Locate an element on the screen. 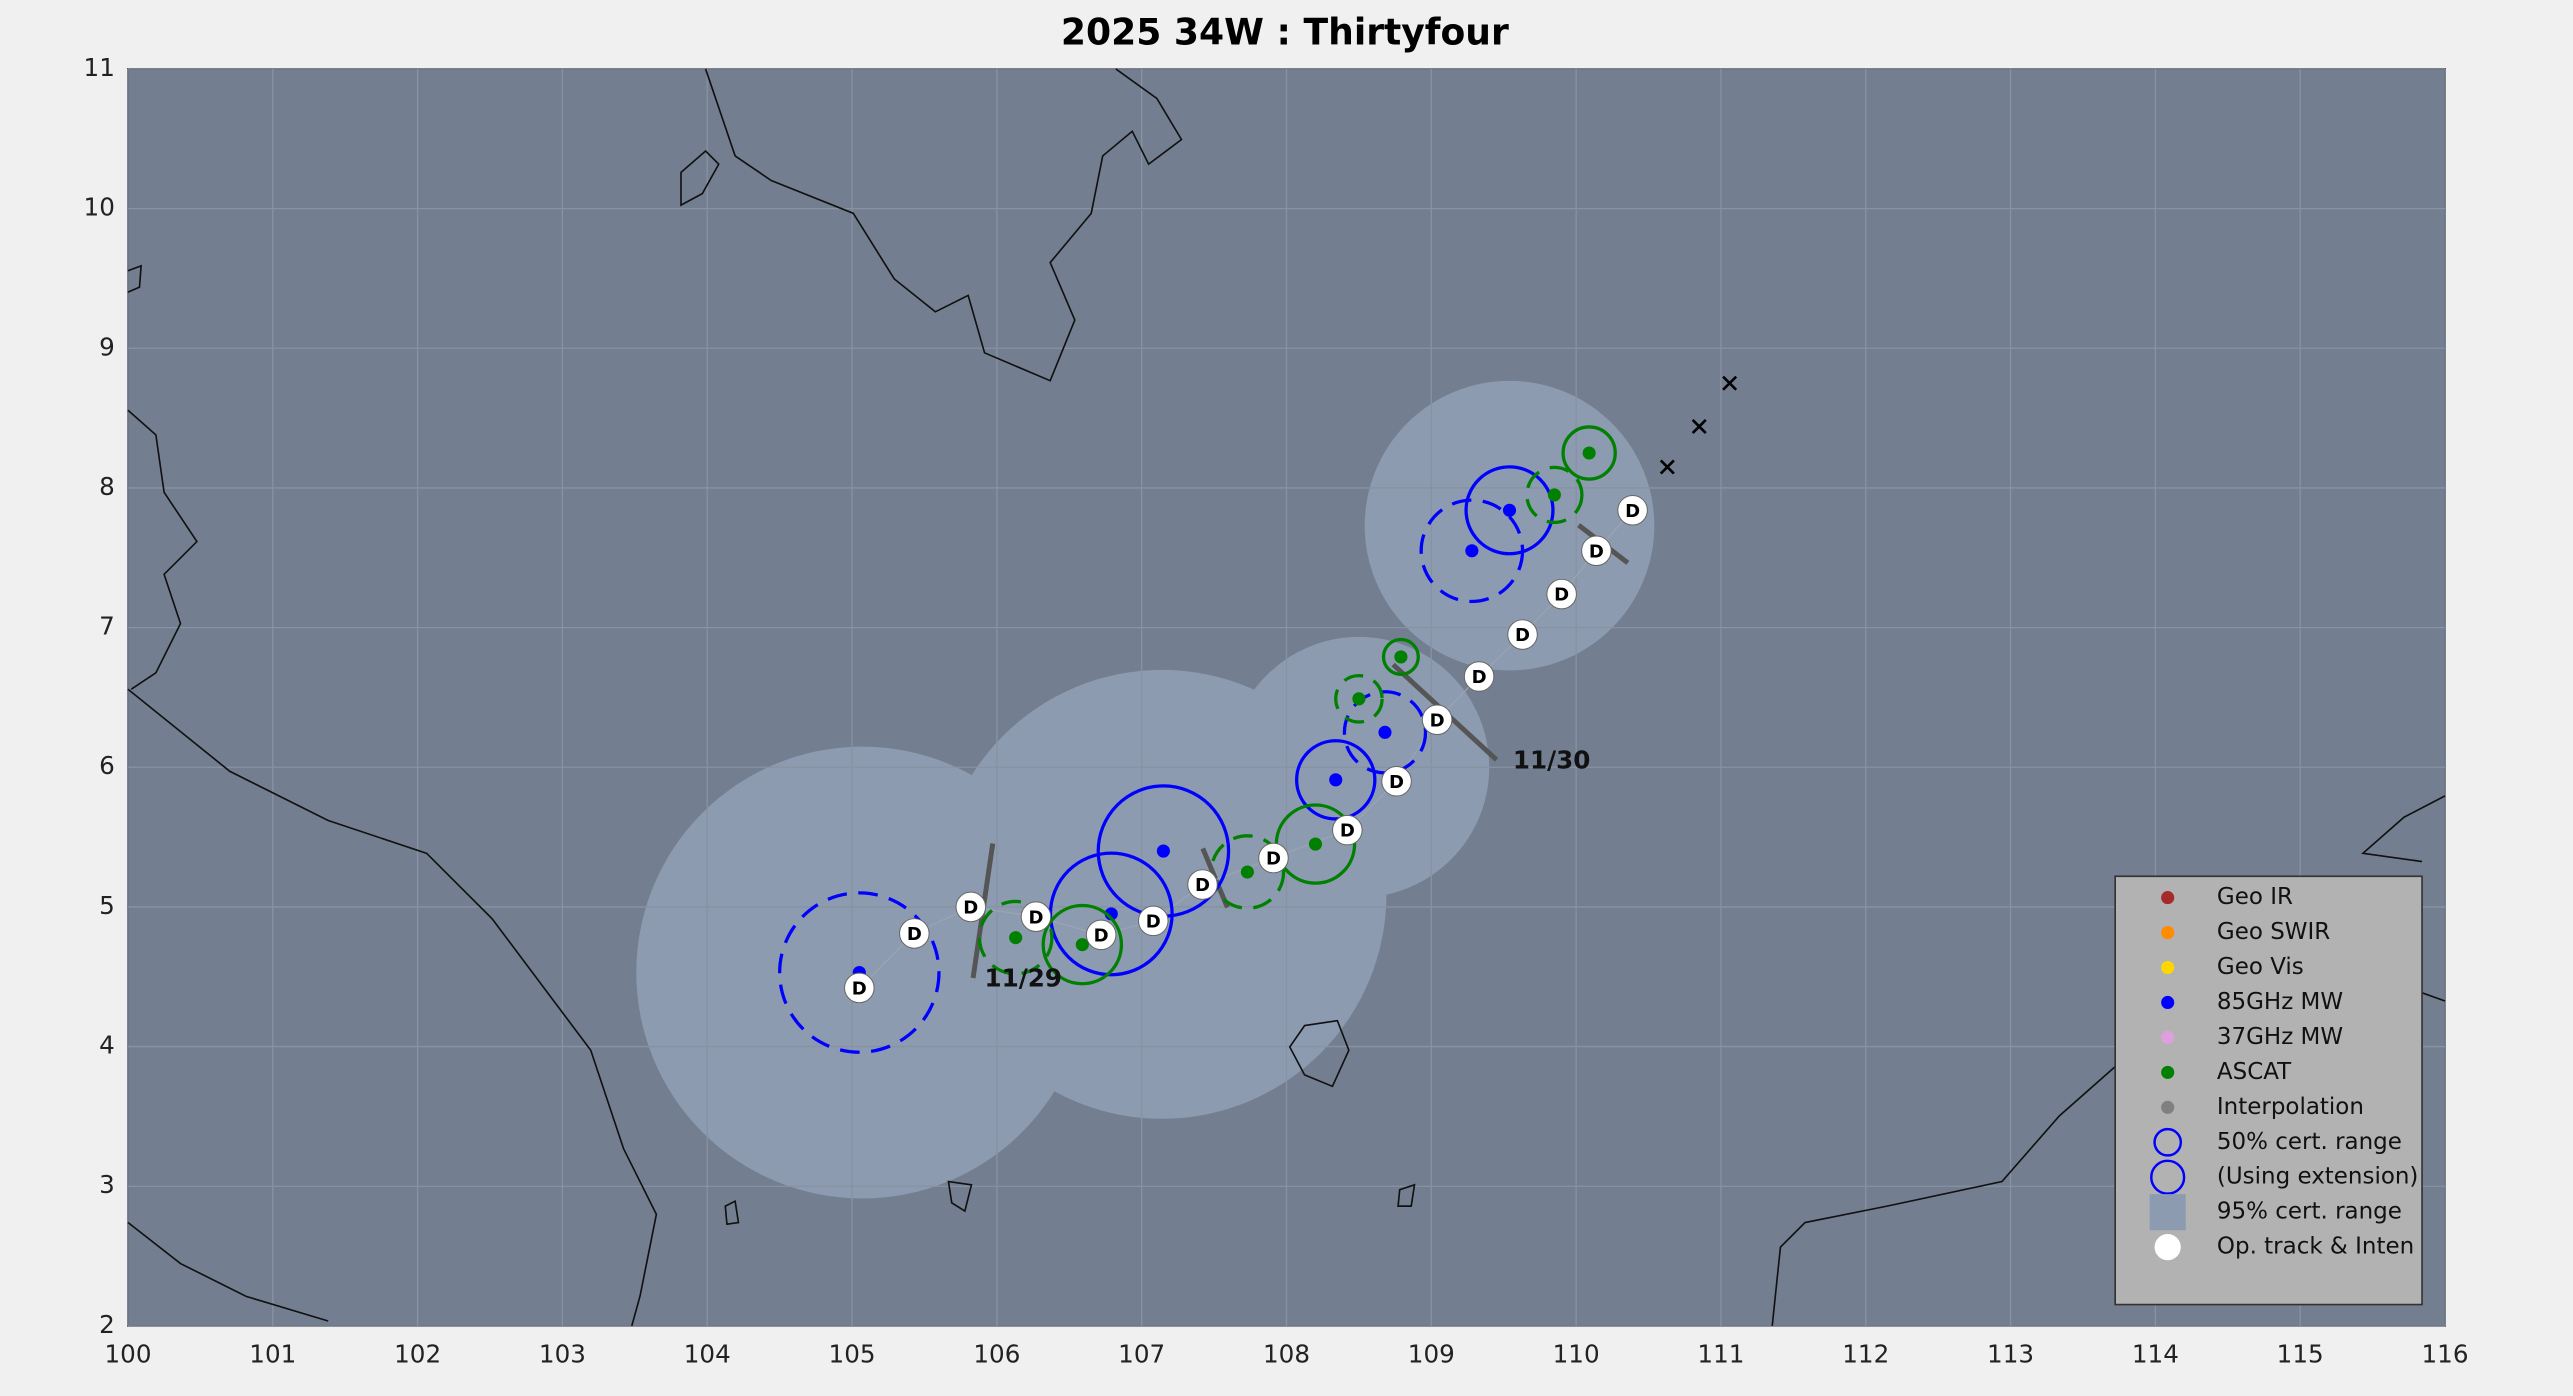  y-tick-label: 8 is located at coordinates (107, 486).